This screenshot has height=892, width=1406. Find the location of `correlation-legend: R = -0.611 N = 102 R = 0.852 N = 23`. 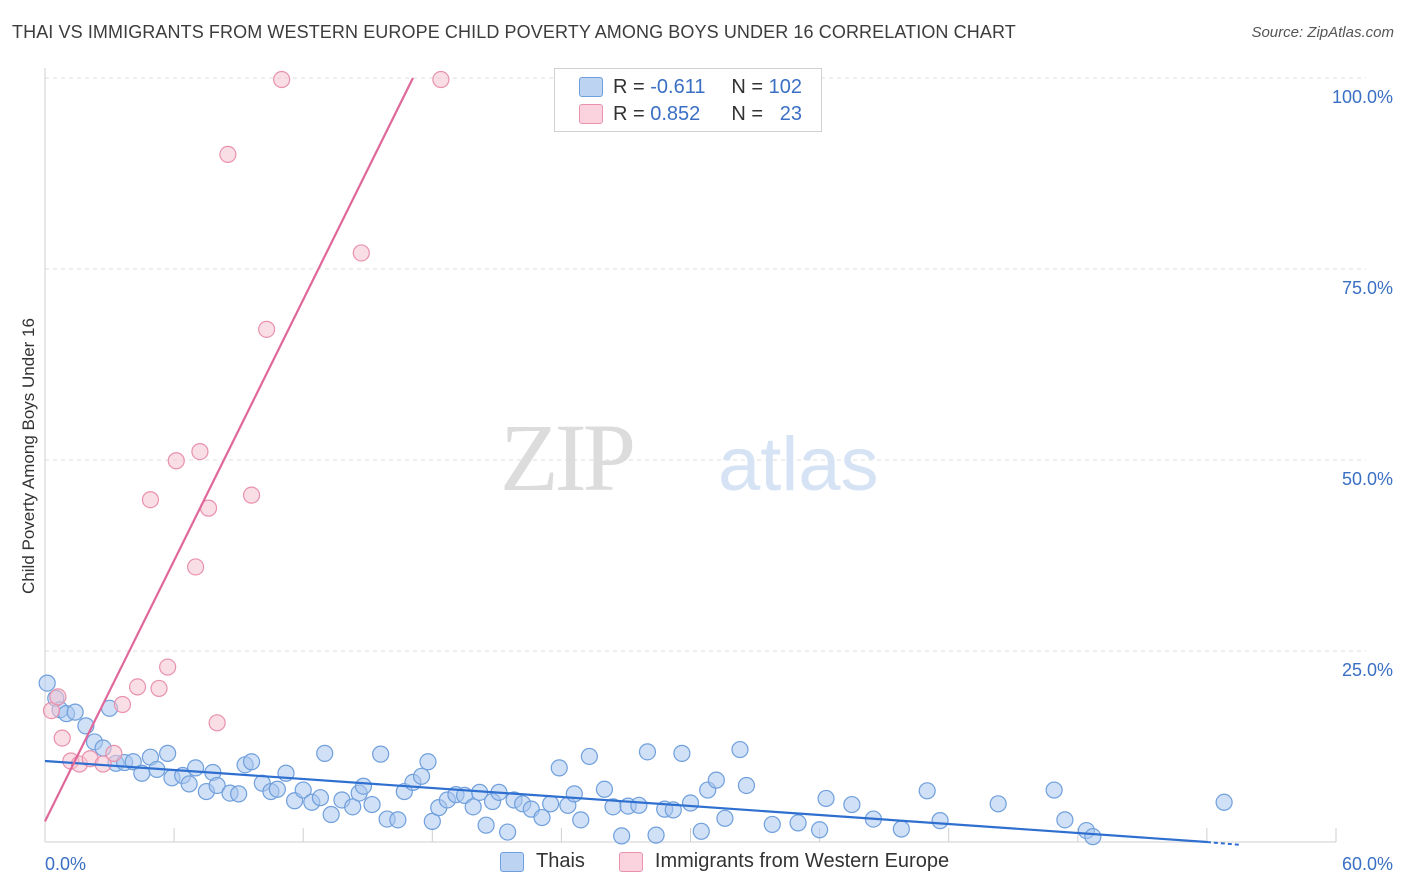

correlation-legend: R = -0.611 N = 102 R = 0.852 N = 23 is located at coordinates (688, 100).